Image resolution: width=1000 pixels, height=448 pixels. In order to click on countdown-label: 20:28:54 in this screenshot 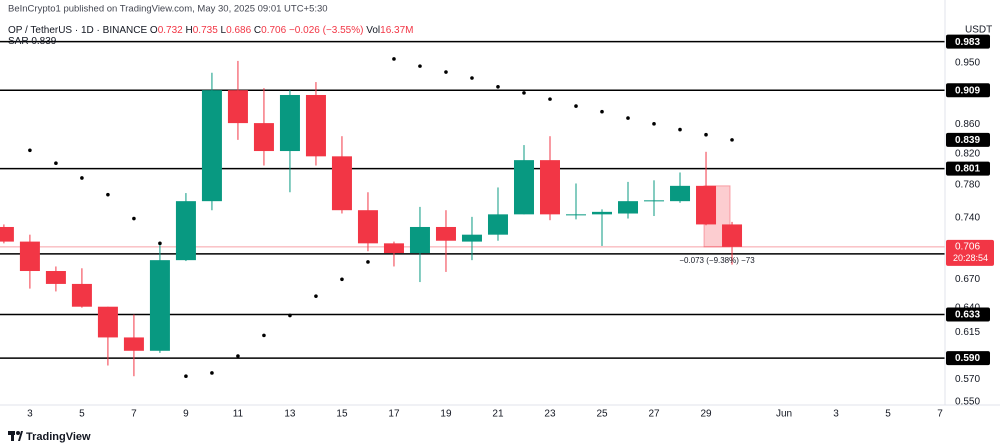, I will do `click(970, 258)`.